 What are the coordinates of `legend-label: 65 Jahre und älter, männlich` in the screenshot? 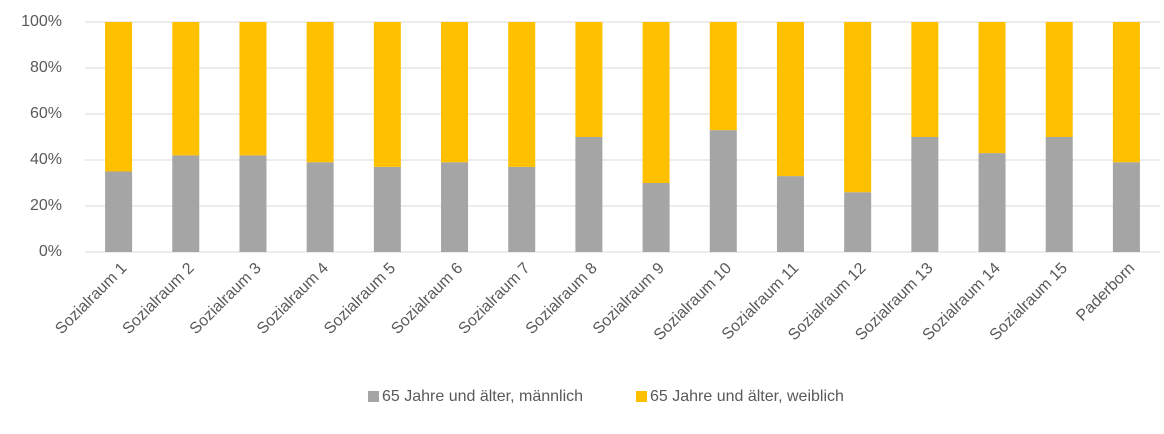 It's located at (482, 396).